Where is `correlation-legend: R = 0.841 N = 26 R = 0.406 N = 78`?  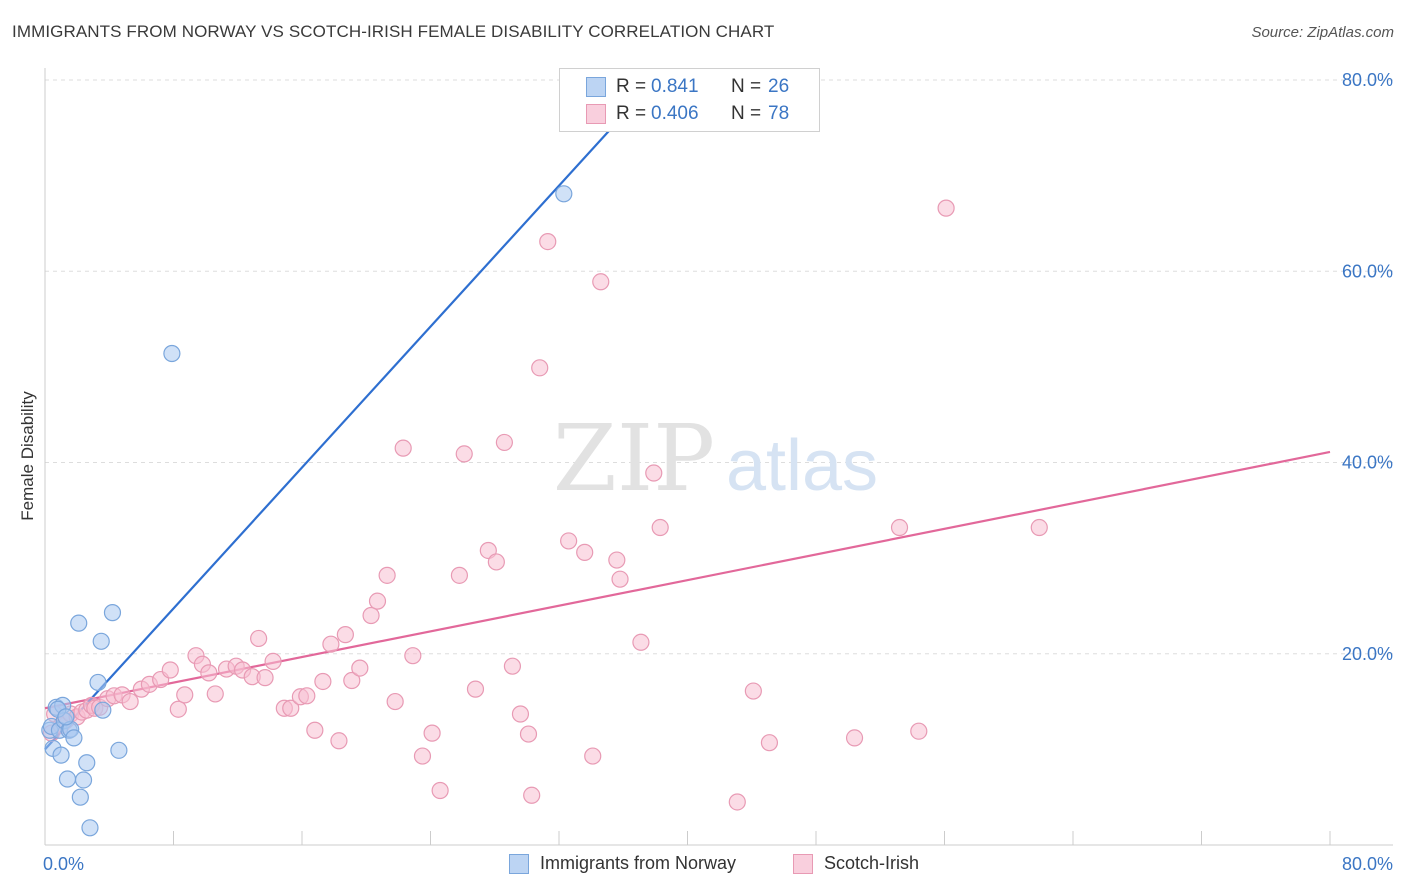
correlation-legend: R = 0.841 N = 26 R = 0.406 N = 78 is located at coordinates (689, 100).